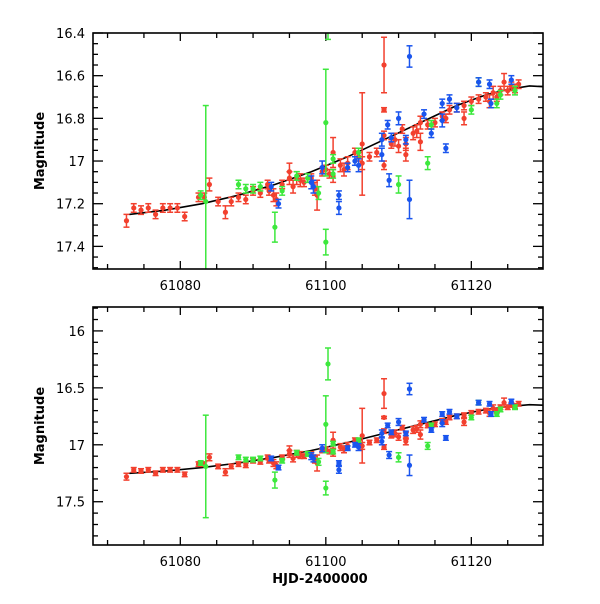 Image resolution: width=600 pixels, height=604 pixels. What do you see at coordinates (471, 286) in the screenshot?
I see `x-tick-label: 61120` at bounding box center [471, 286].